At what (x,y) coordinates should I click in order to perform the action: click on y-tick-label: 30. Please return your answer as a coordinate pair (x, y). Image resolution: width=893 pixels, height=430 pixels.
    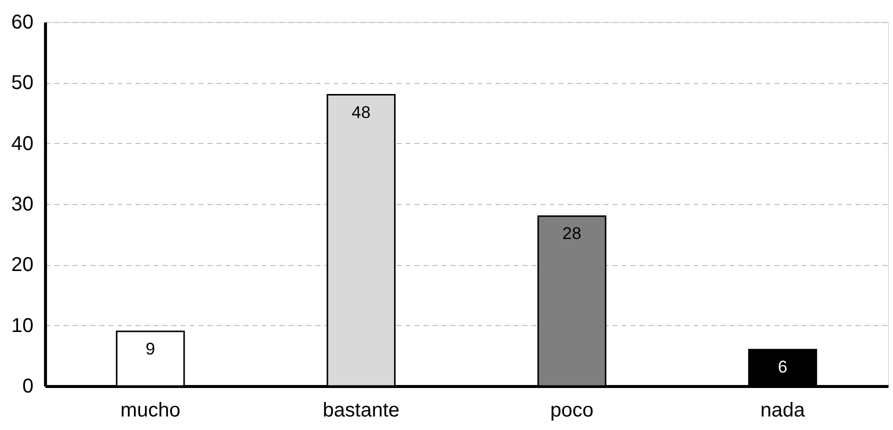
    Looking at the image, I should click on (22, 205).